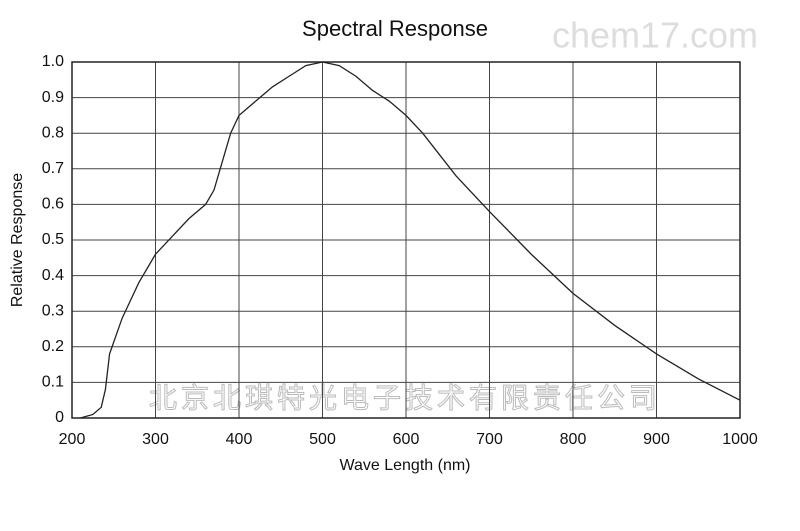  What do you see at coordinates (53, 132) in the screenshot?
I see `y-tick-label: 0.8` at bounding box center [53, 132].